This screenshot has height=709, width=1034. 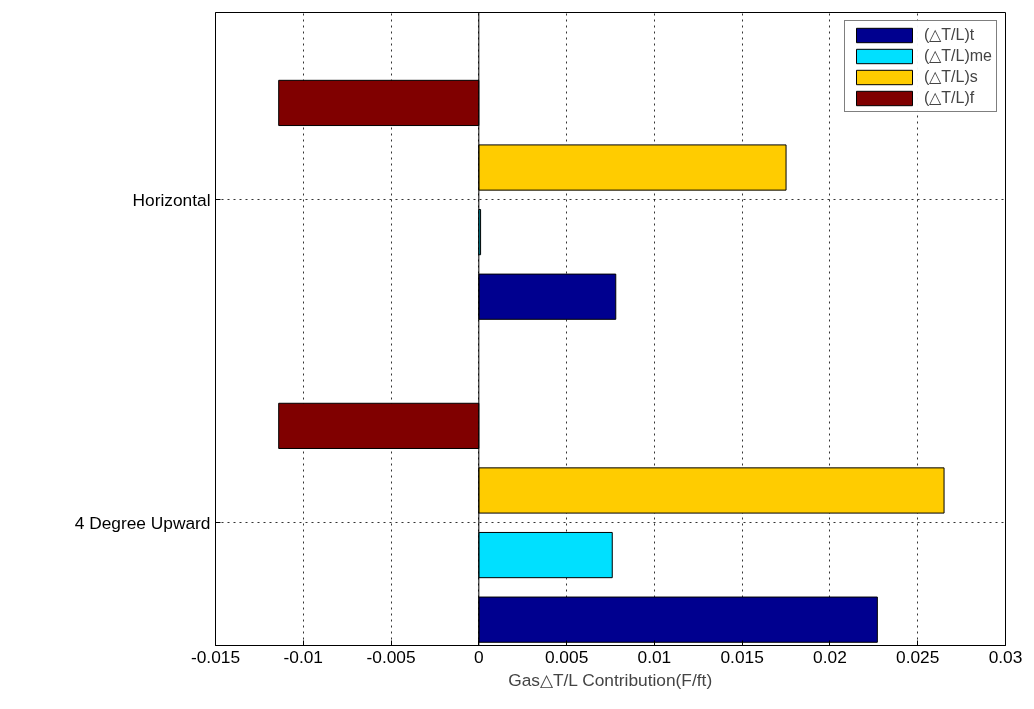 What do you see at coordinates (830, 656) in the screenshot?
I see `x-tick-label: 0.02` at bounding box center [830, 656].